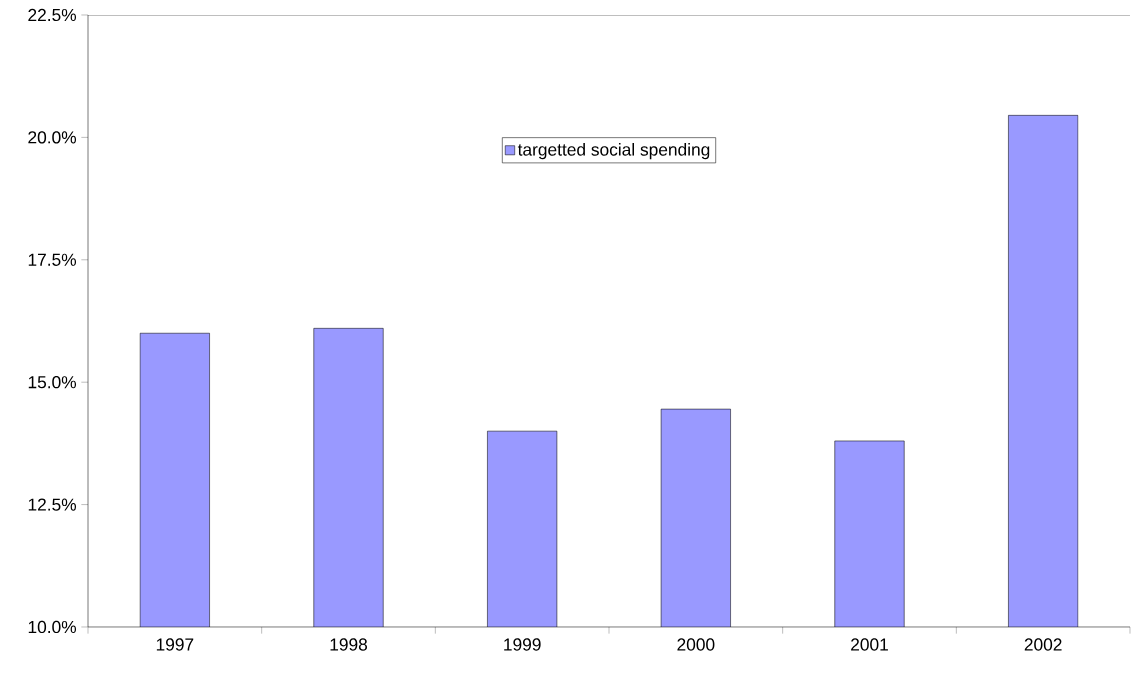 This screenshot has height=673, width=1139. Describe the element at coordinates (52, 15) in the screenshot. I see `y-tick-label: 22.5%` at that location.